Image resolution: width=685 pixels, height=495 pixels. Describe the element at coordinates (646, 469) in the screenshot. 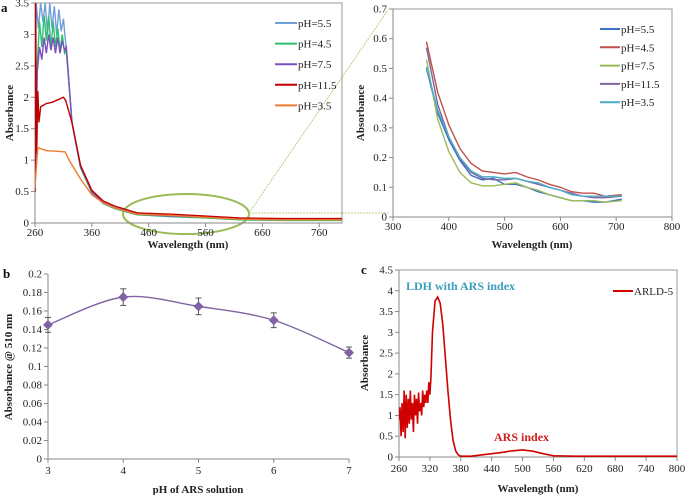

I see `x-tick-label: 740` at that location.